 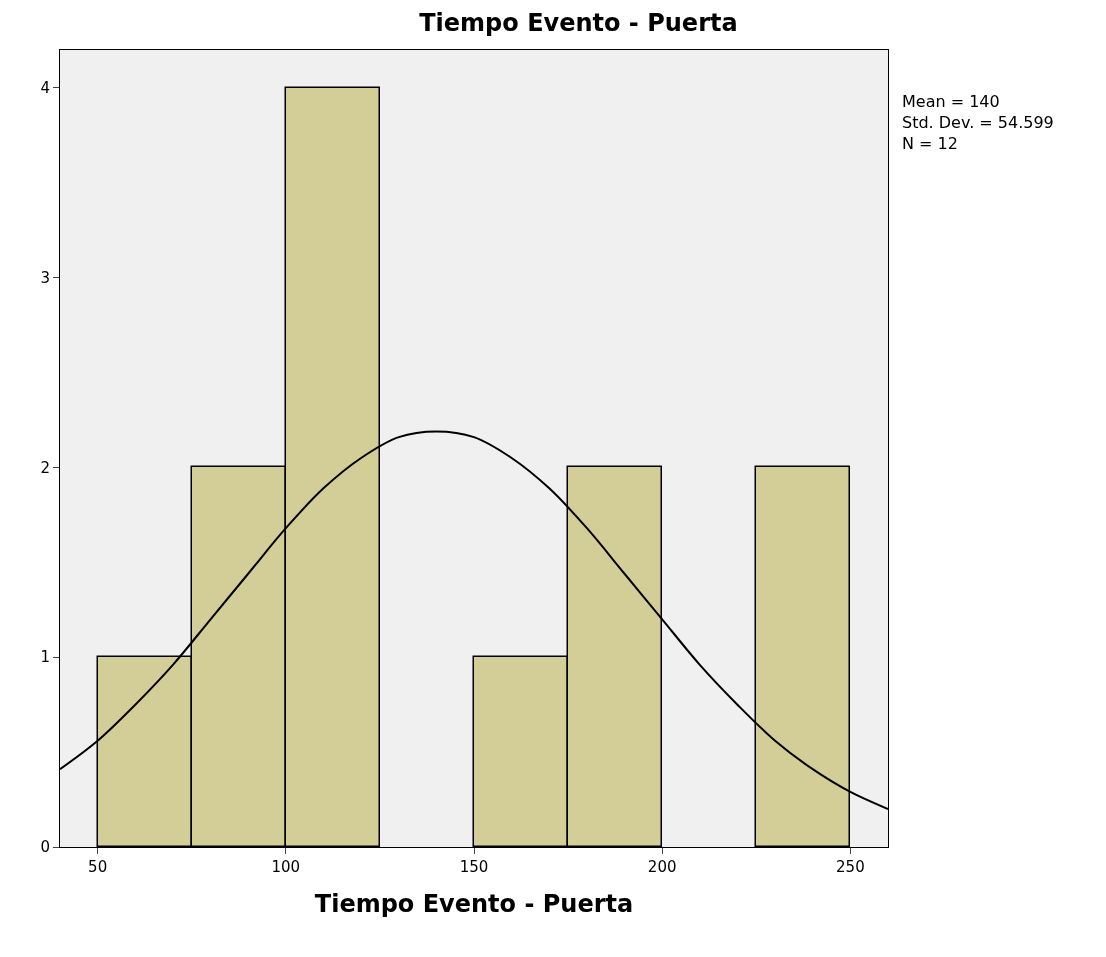 What do you see at coordinates (45, 277) in the screenshot?
I see `y-tick-label: 3` at bounding box center [45, 277].